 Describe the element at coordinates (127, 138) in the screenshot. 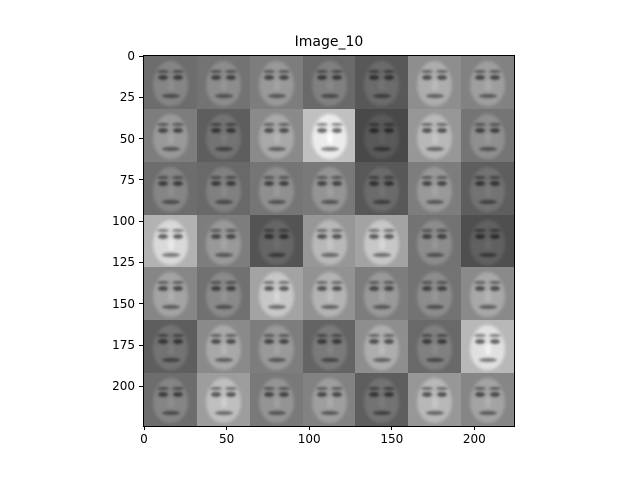

I see `y-tick-label: 50` at that location.